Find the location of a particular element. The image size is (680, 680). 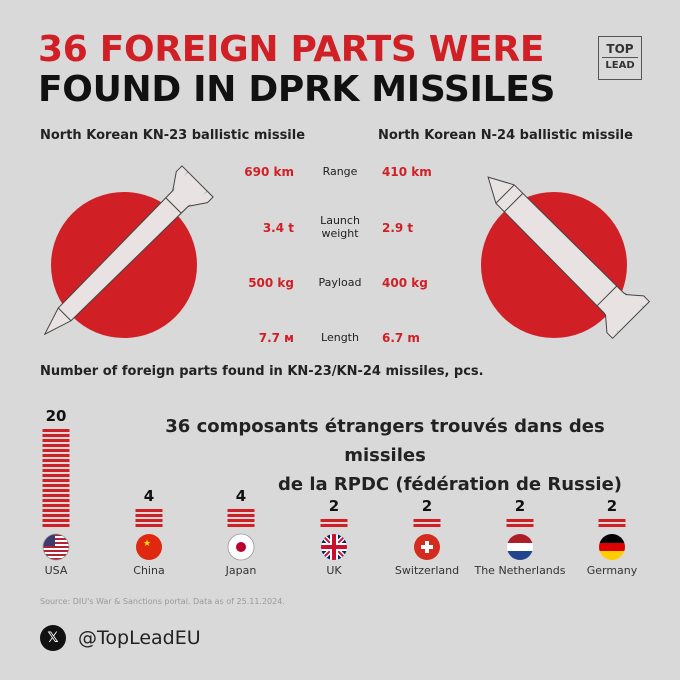

bar-uk is located at coordinates (334, 523).